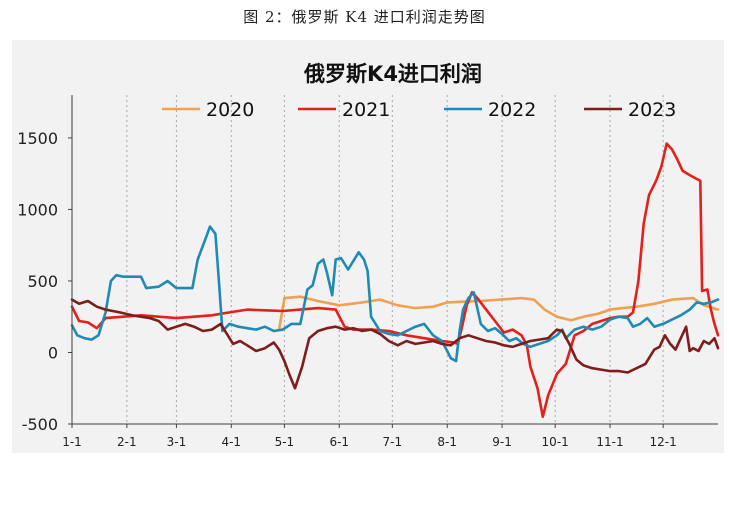 This screenshot has width=729, height=508. I want to click on x-tick-label: 3-1, so click(177, 442).